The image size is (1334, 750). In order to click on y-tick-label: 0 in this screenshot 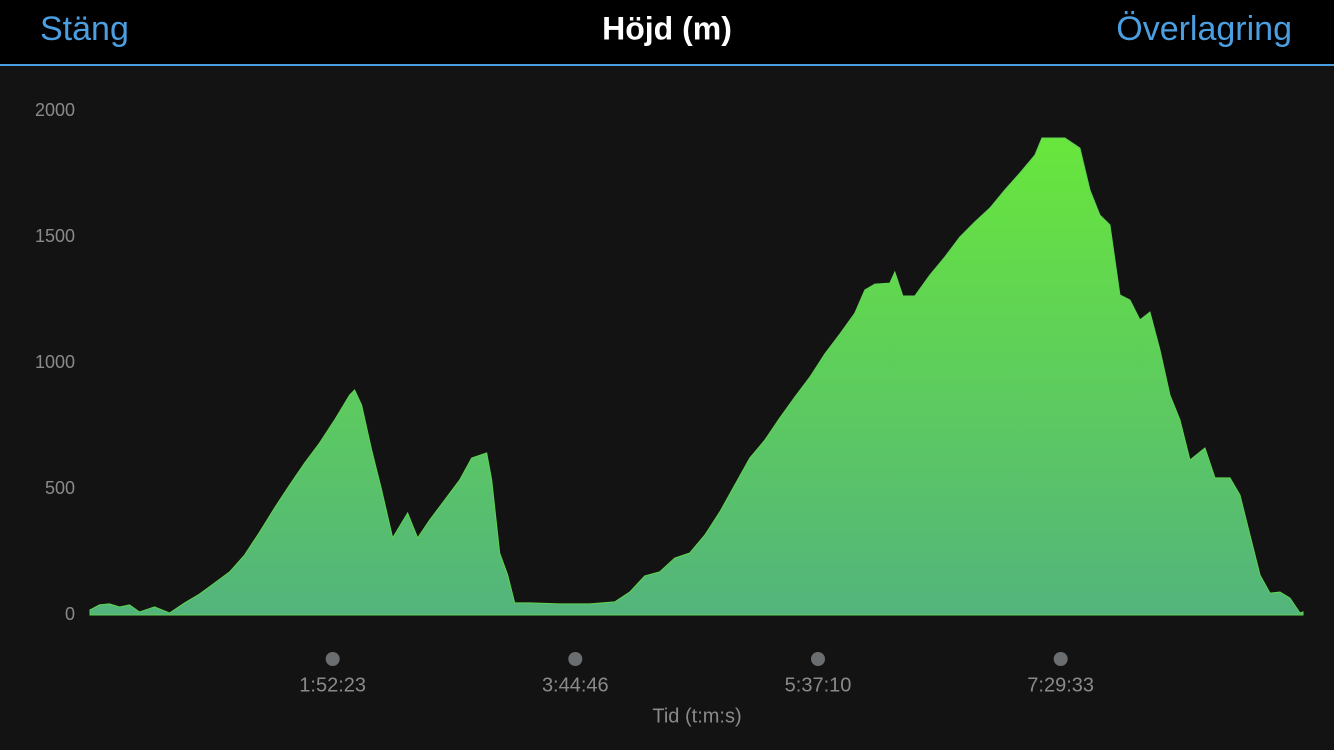, I will do `click(70, 614)`.